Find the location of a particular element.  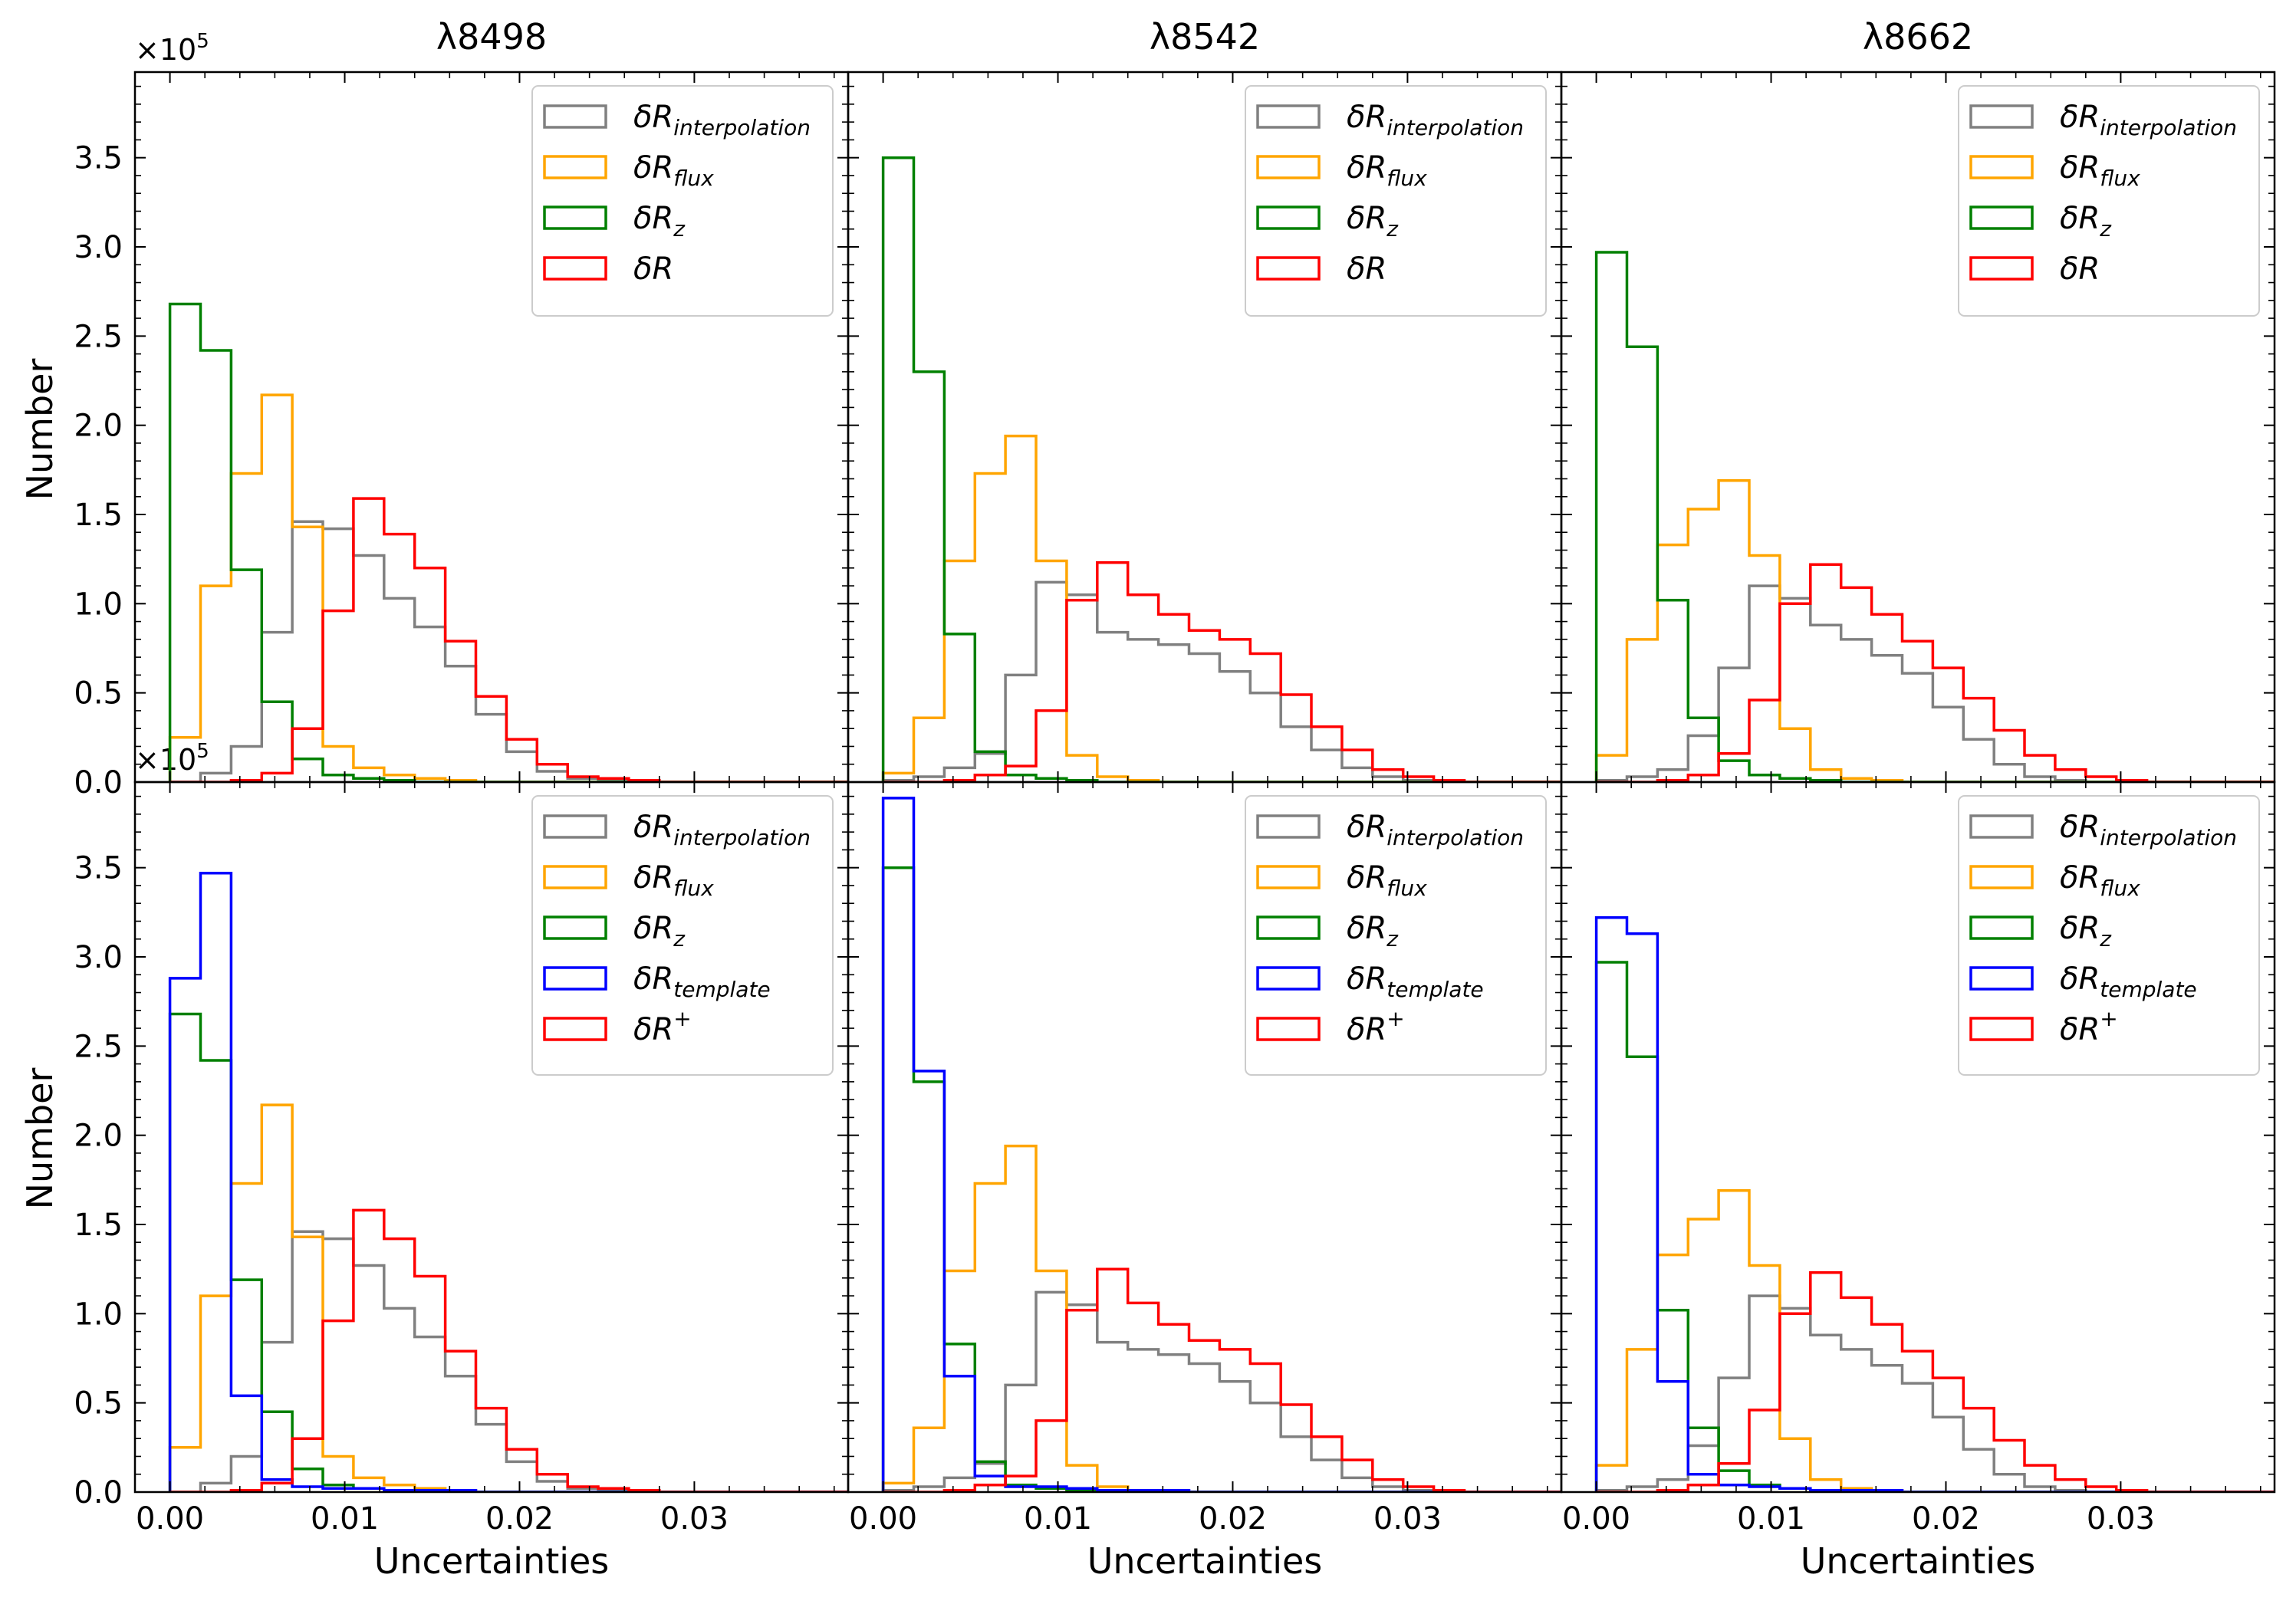

x-tick-label: 0.01 is located at coordinates (1058, 1519).